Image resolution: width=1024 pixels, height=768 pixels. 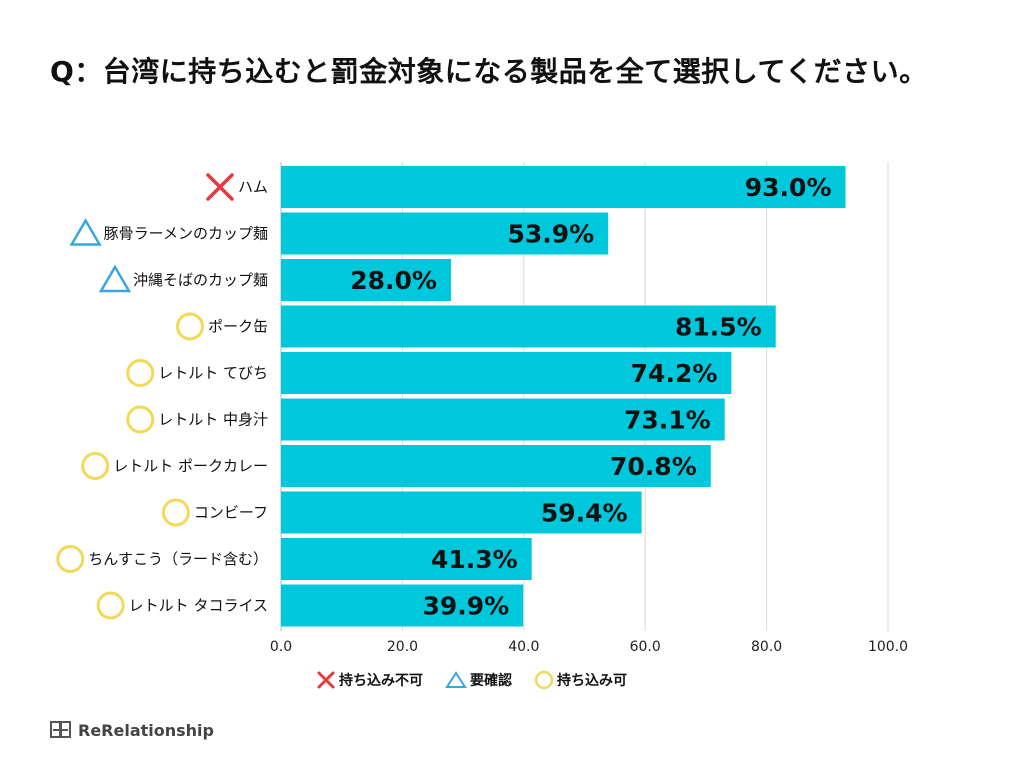 I want to click on data-label: 41.3%, so click(x=474, y=559).